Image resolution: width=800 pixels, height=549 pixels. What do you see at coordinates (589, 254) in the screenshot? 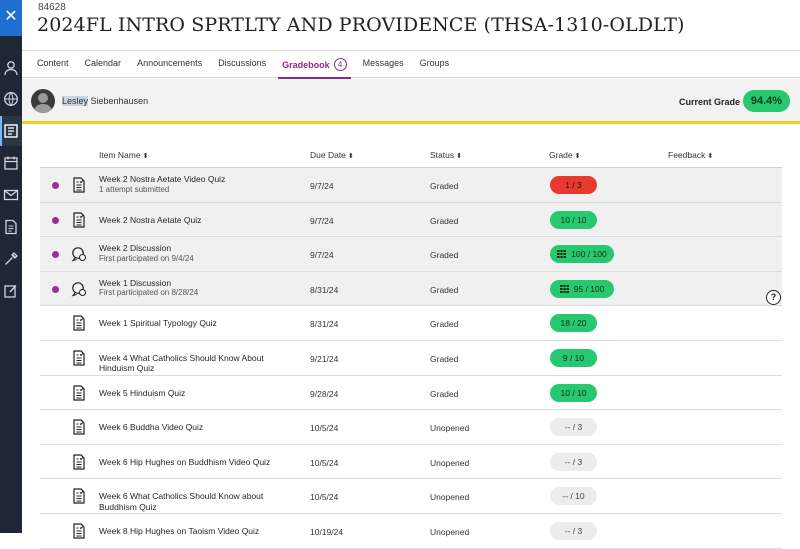
I see `grade-value: 100 / 100` at bounding box center [589, 254].